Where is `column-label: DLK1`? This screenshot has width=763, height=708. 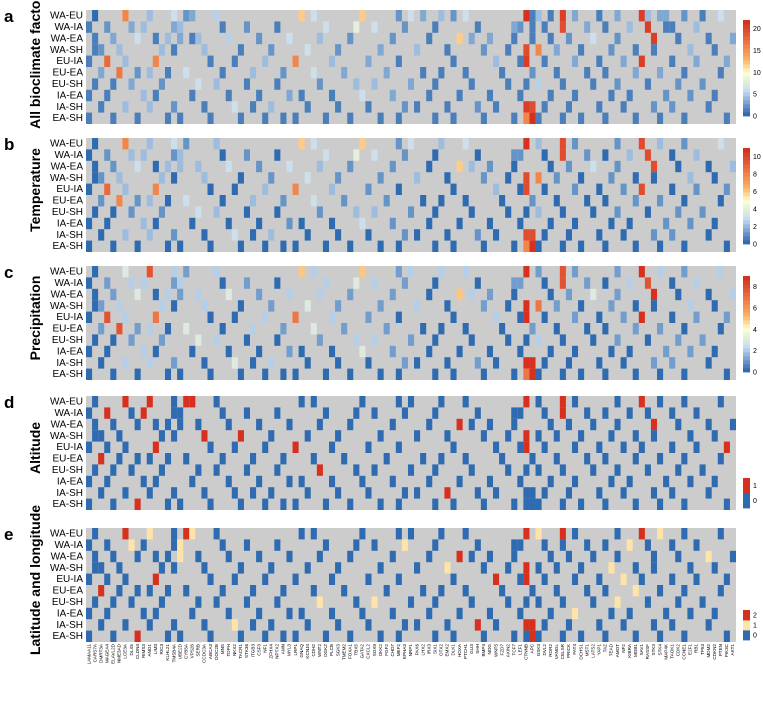
column-label: DLK1 is located at coordinates (453, 650).